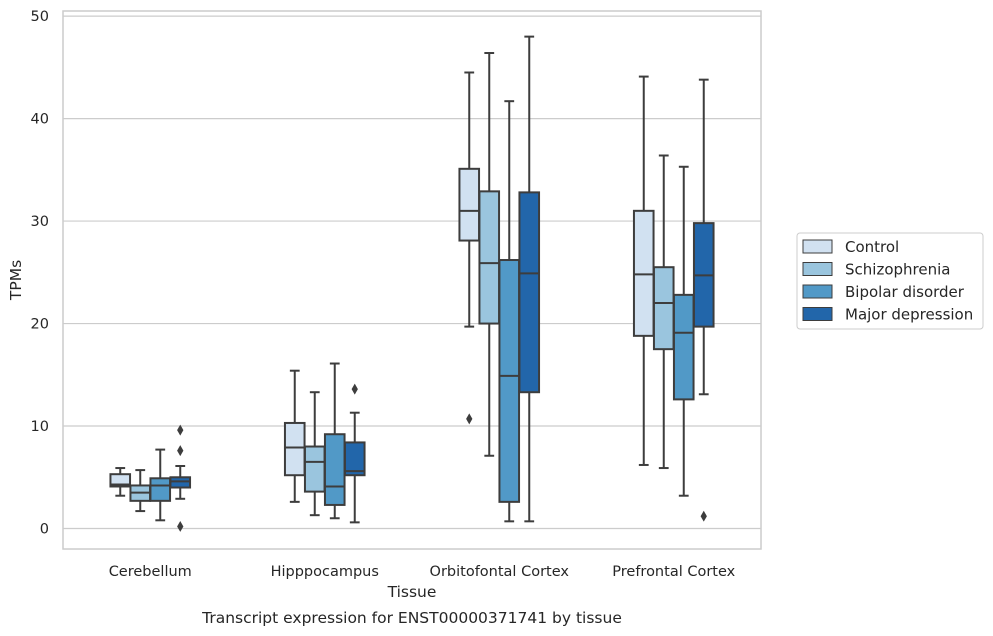 This screenshot has width=993, height=636. I want to click on legend-label: Bipolar disorder, so click(905, 292).